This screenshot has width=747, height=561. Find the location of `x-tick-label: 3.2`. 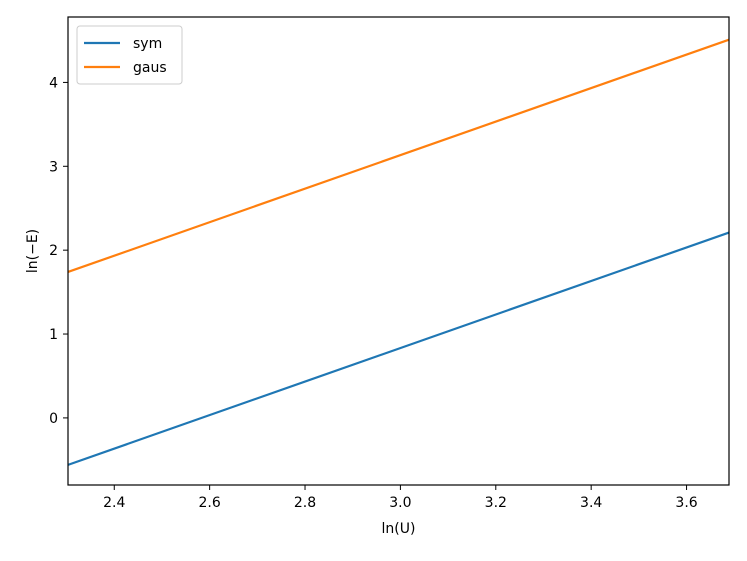

x-tick-label: 3.2 is located at coordinates (496, 503).